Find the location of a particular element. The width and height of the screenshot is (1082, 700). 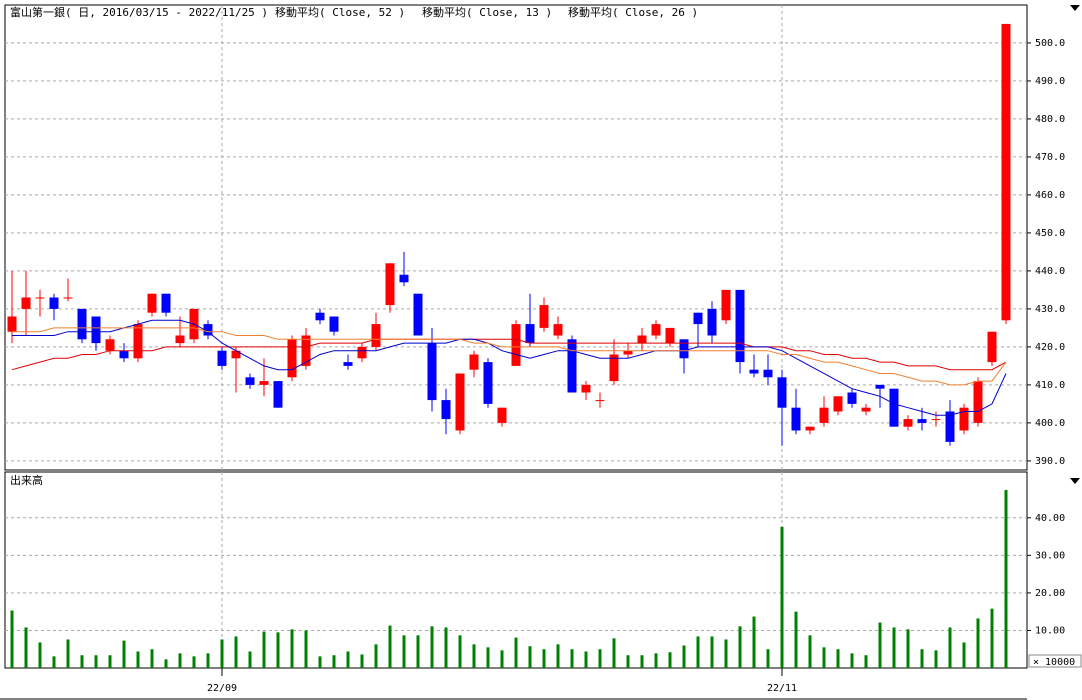

y-tick-label: 440.0 is located at coordinates (1050, 271).